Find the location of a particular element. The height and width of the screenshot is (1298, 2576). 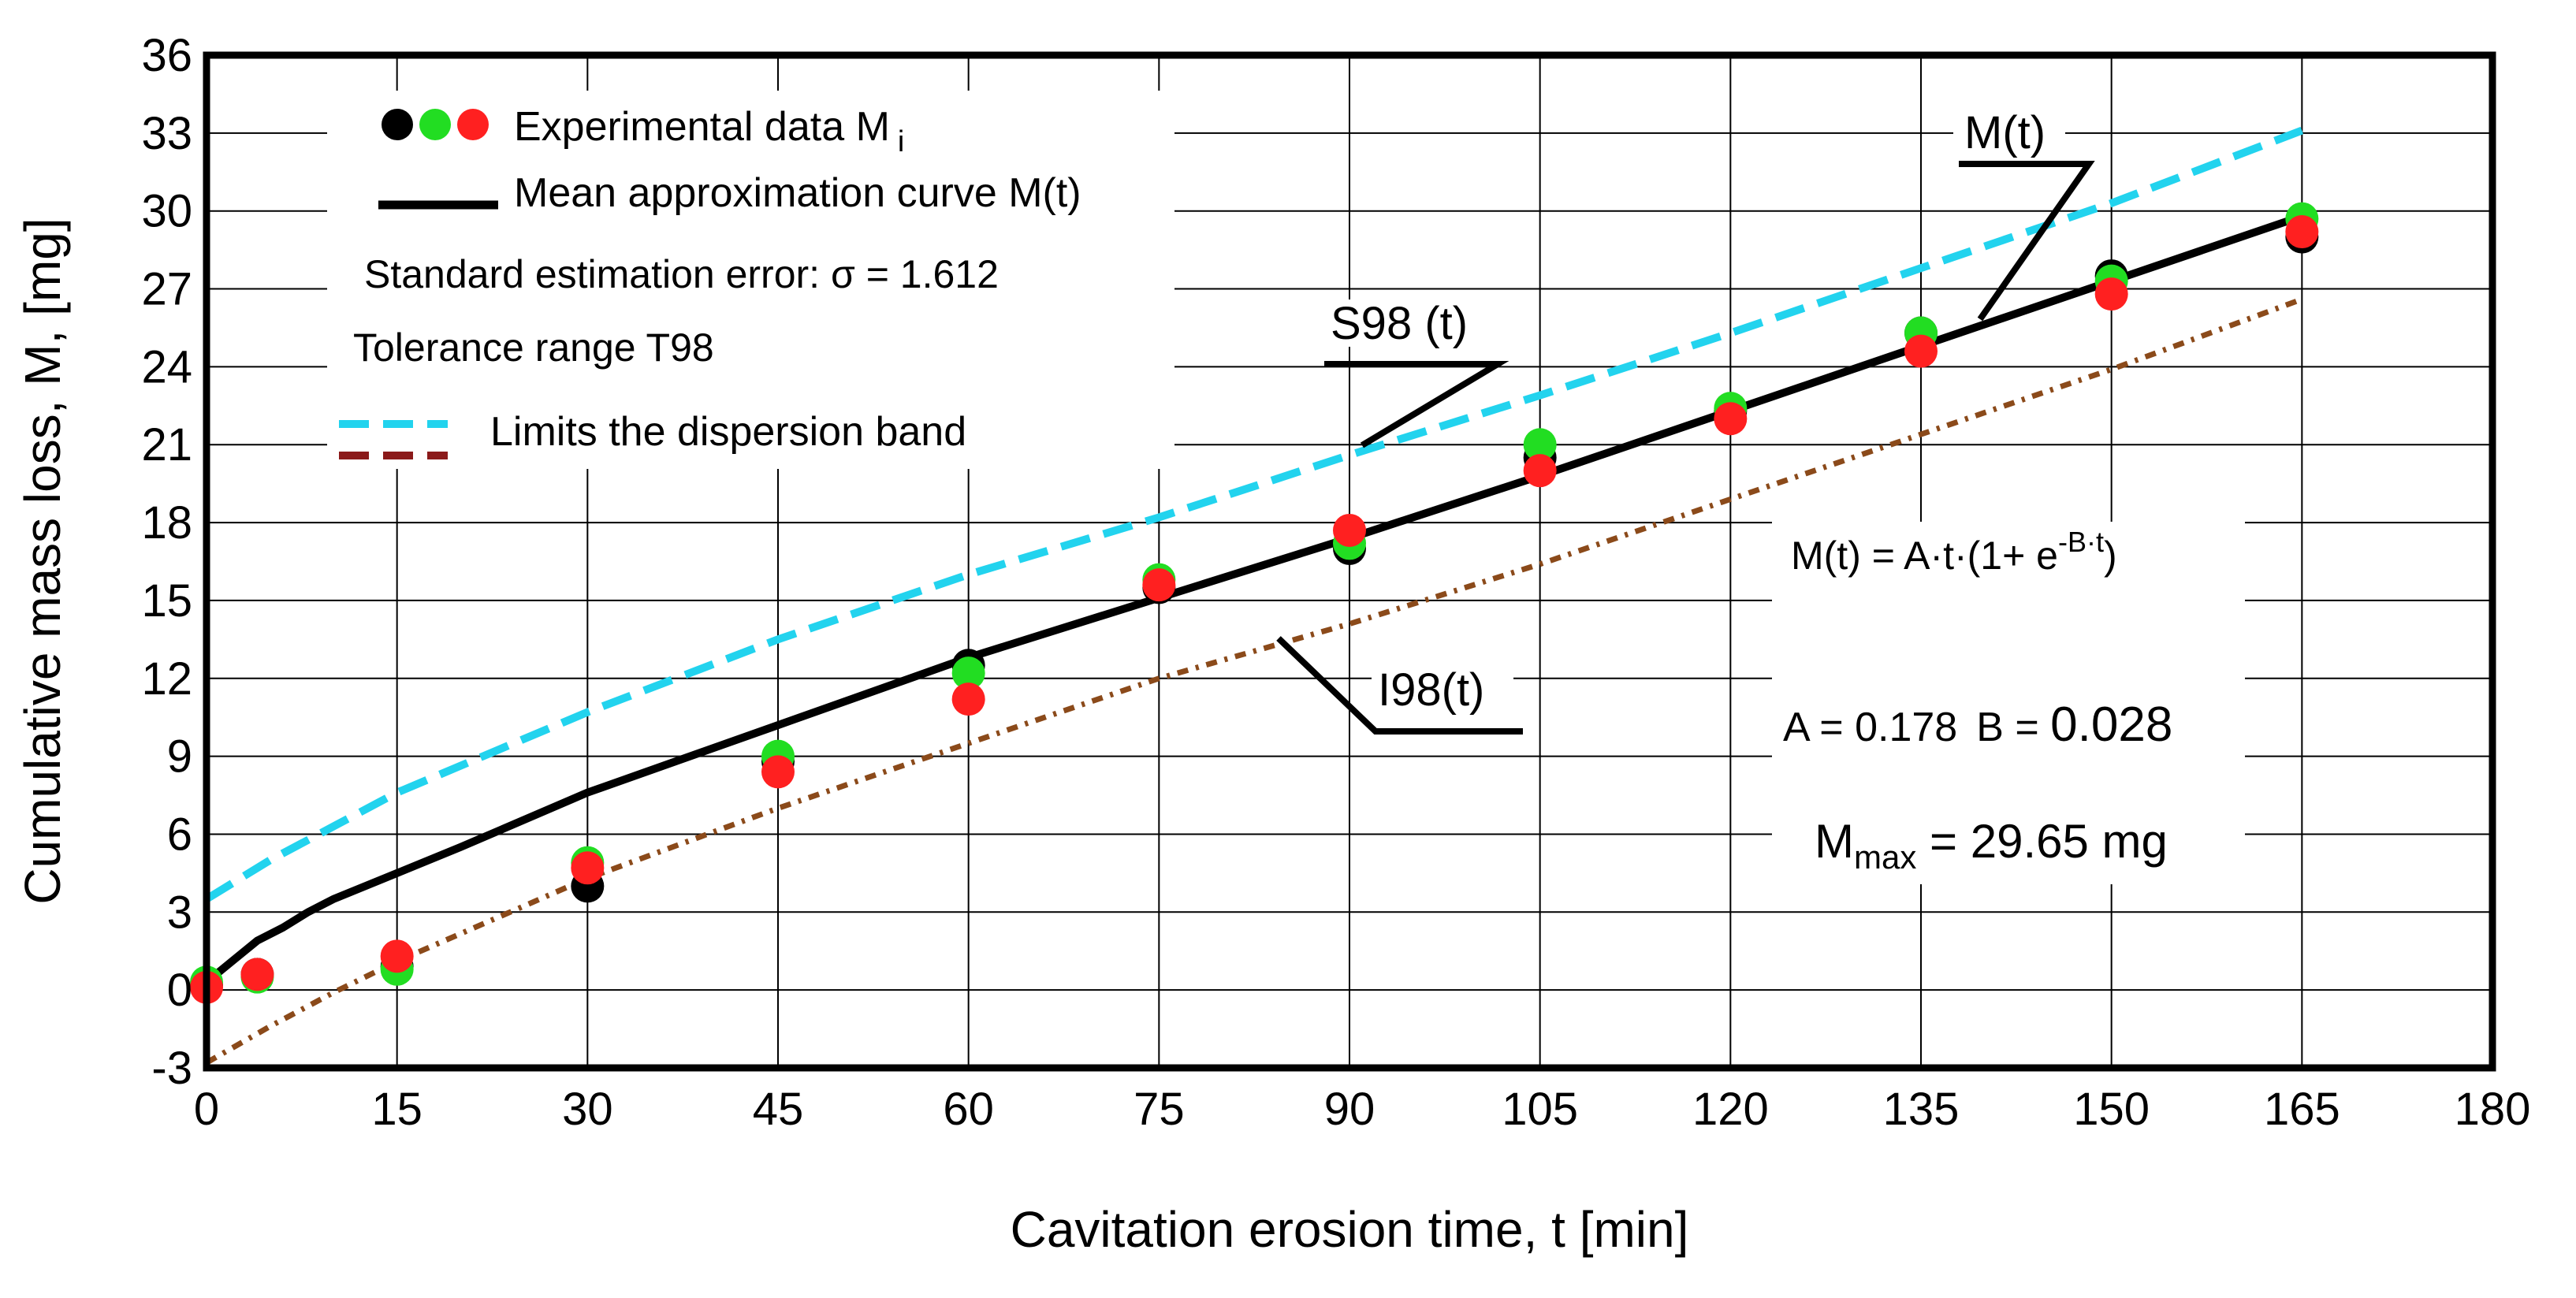

s98-label-bg is located at coordinates (1416, 323).